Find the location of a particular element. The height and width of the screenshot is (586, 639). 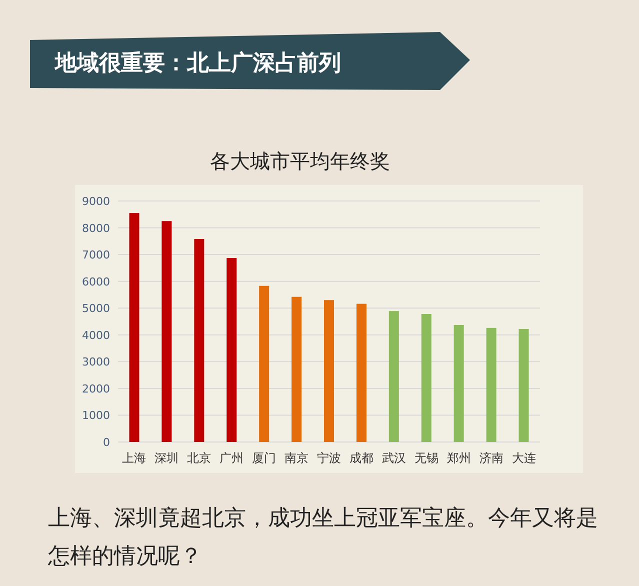

x-tick-label: 厦门 is located at coordinates (264, 458).